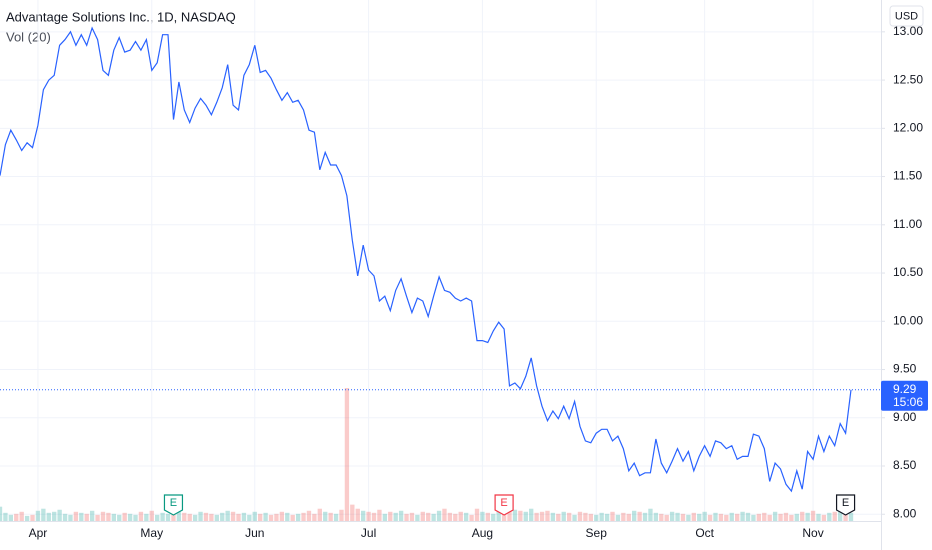 The image size is (932, 550). I want to click on currency: USD, so click(906, 16).